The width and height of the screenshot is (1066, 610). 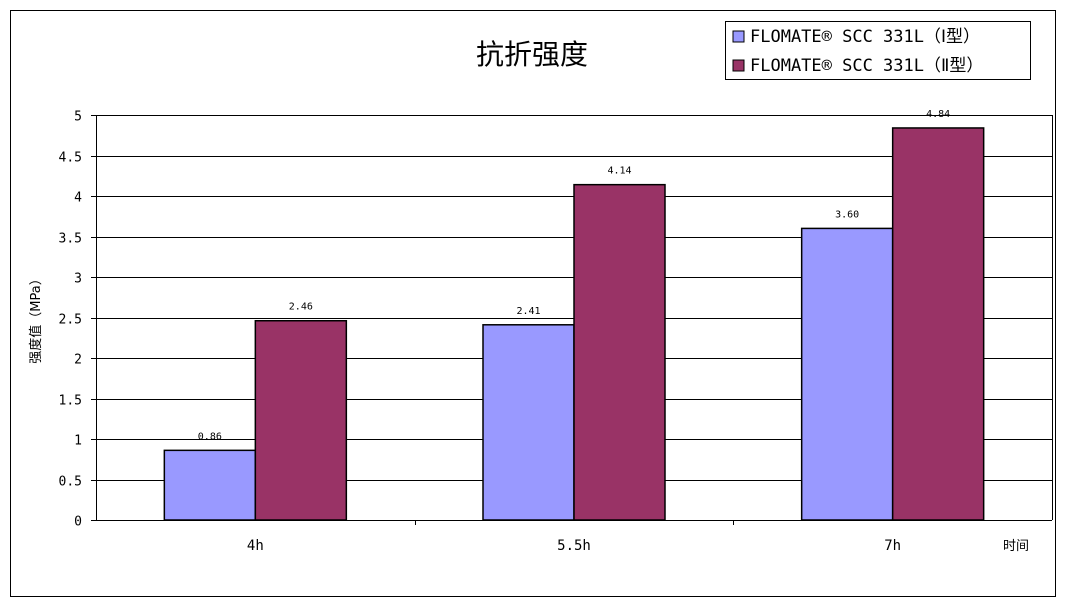 I want to click on data-label: 3.60, so click(x=847, y=214).